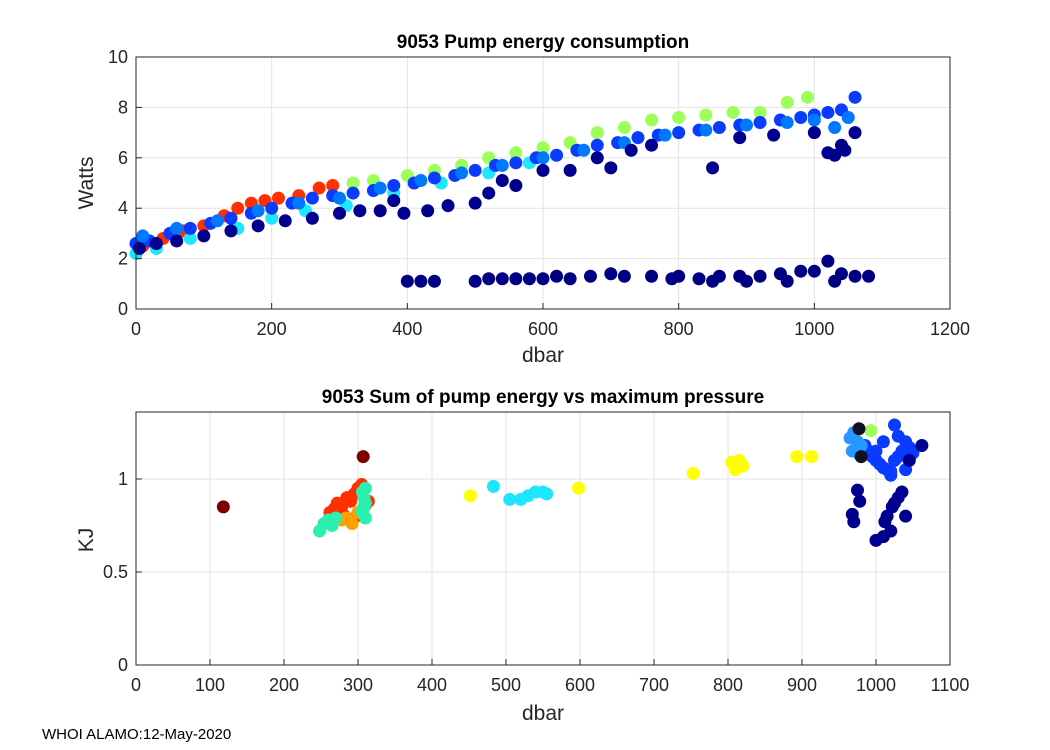  I want to click on x-tick-label: 1000, so click(814, 329).